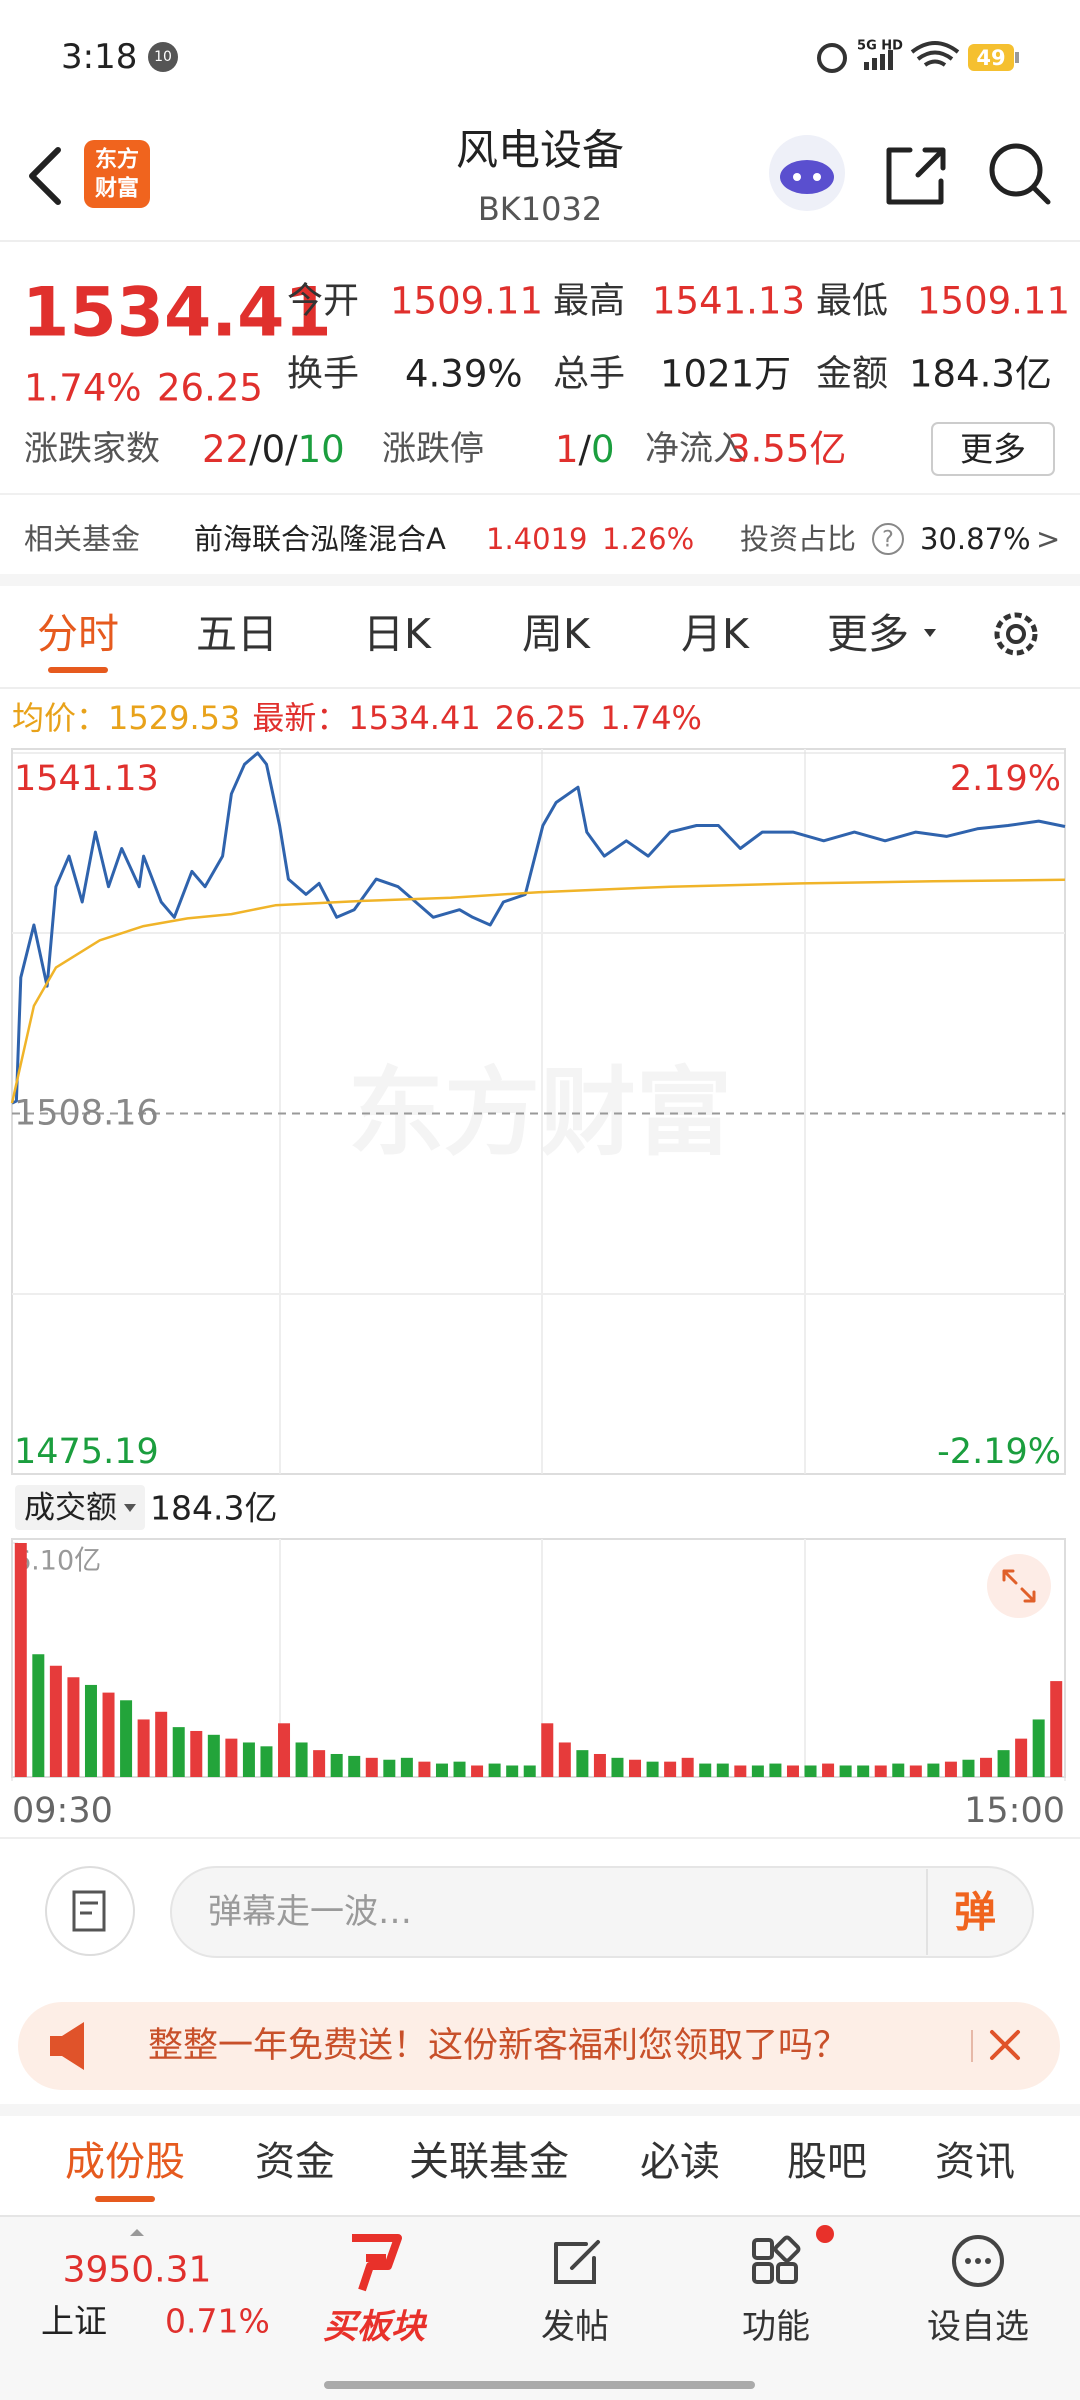  I want to click on sector-code: BK1032, so click(540, 209).